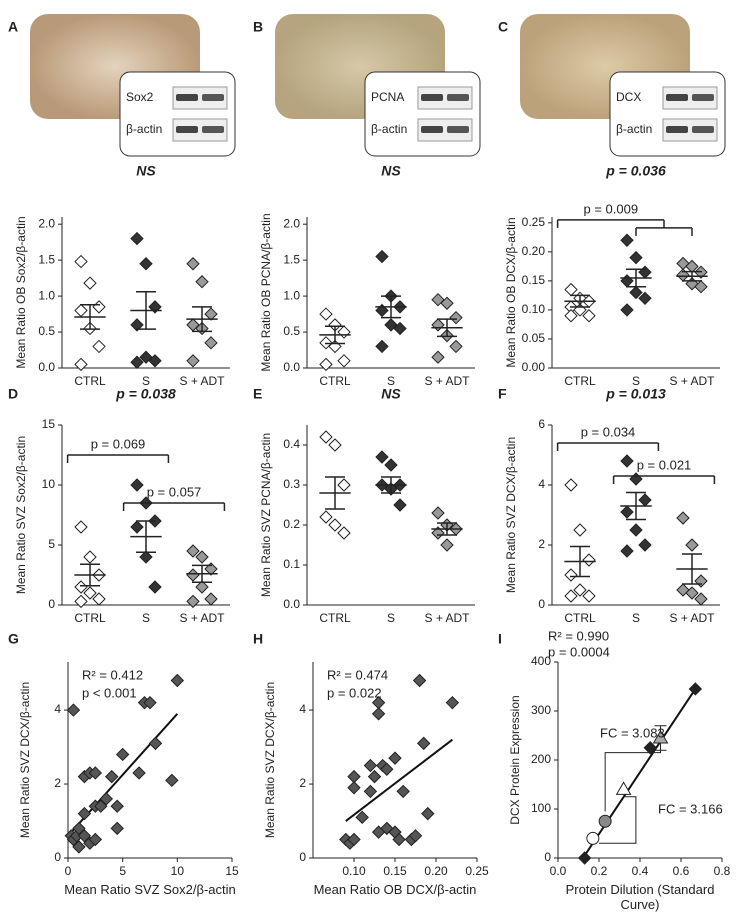 The image size is (736, 924). What do you see at coordinates (178, 871) in the screenshot?
I see `x-tick-label: 10` at bounding box center [178, 871].